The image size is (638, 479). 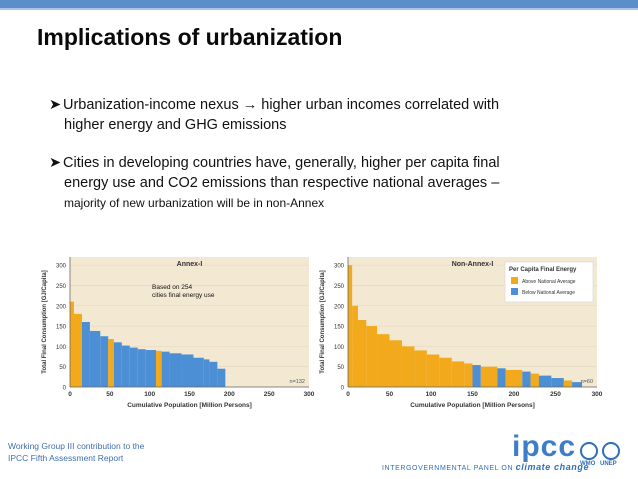 What do you see at coordinates (183, 295) in the screenshot?
I see `annotation-line2: cities final energy use` at bounding box center [183, 295].